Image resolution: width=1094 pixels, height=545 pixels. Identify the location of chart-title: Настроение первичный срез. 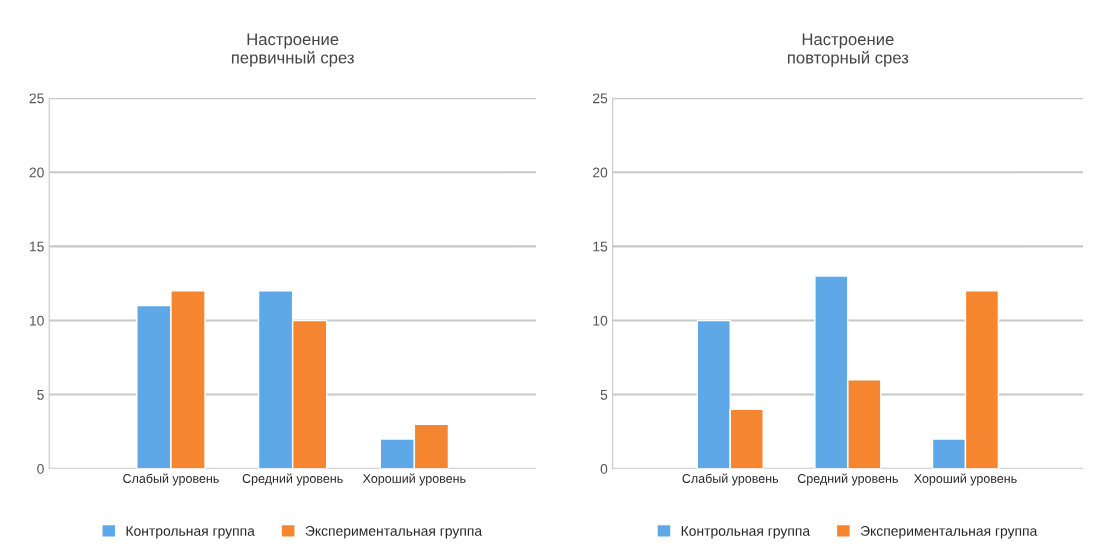
(292, 50).